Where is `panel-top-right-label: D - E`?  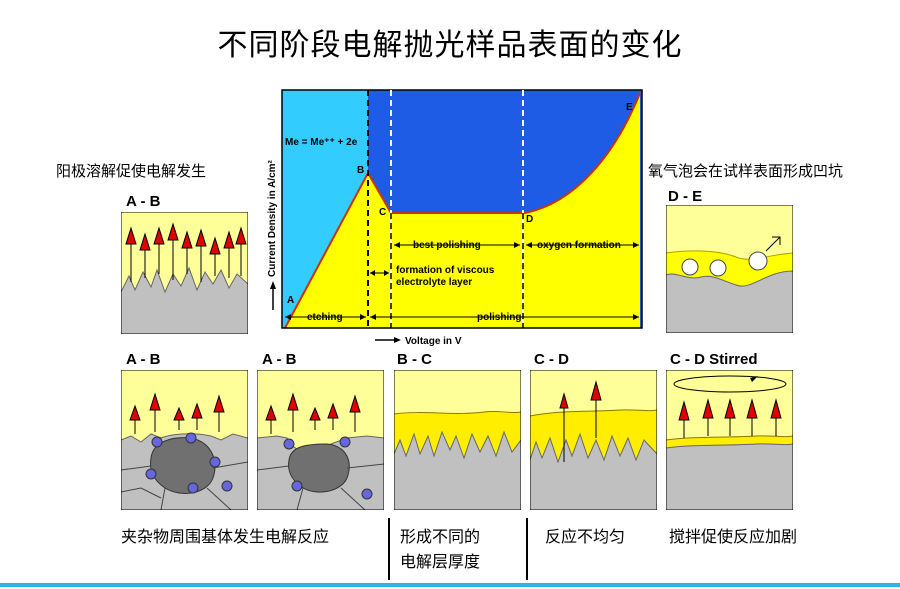
panel-top-right-label: D - E is located at coordinates (685, 196).